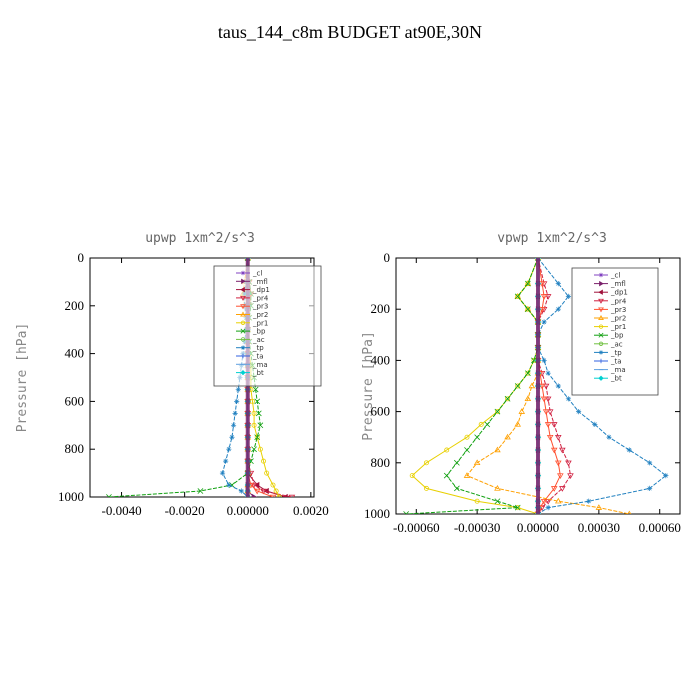 The height and width of the screenshot is (700, 700). Describe the element at coordinates (260, 315) in the screenshot. I see `legend-label: _pr2` at that location.